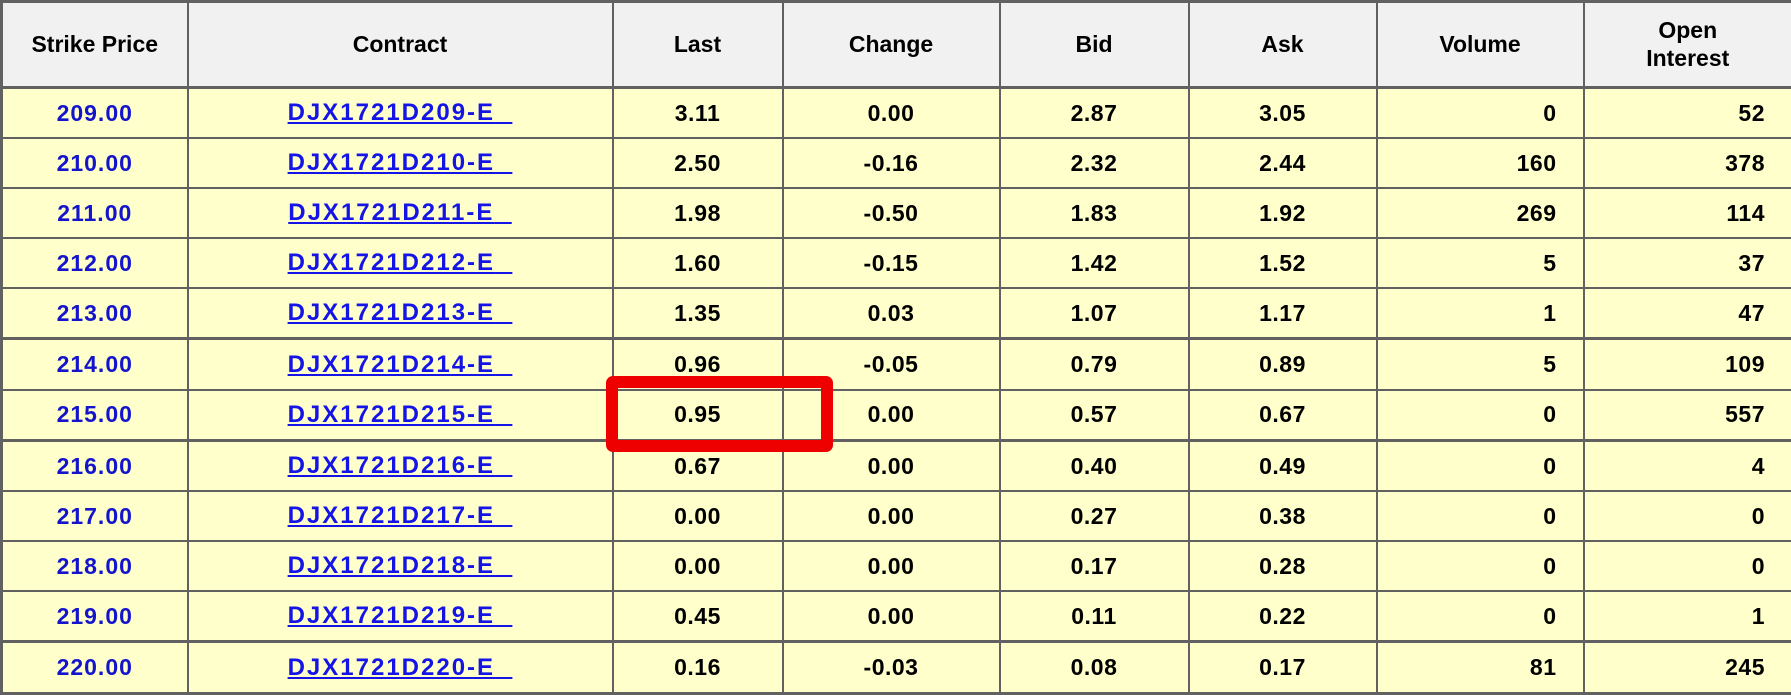  I want to click on bid-cell: 0.40, so click(1094, 466).